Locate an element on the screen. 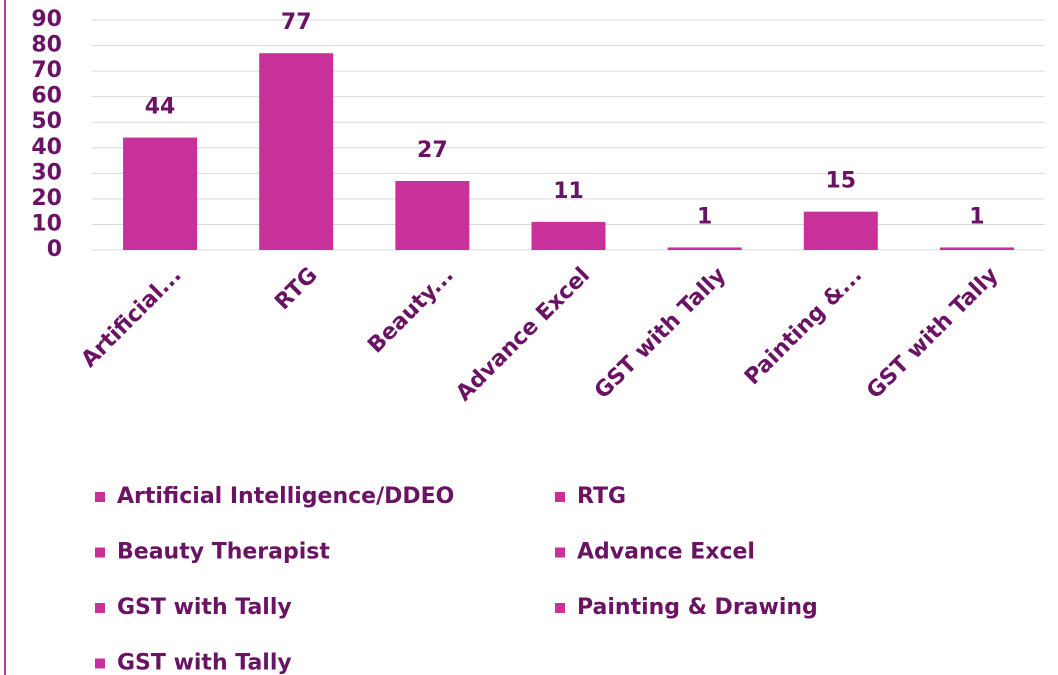 This screenshot has width=1058, height=675. data-label: 44 is located at coordinates (160, 107).